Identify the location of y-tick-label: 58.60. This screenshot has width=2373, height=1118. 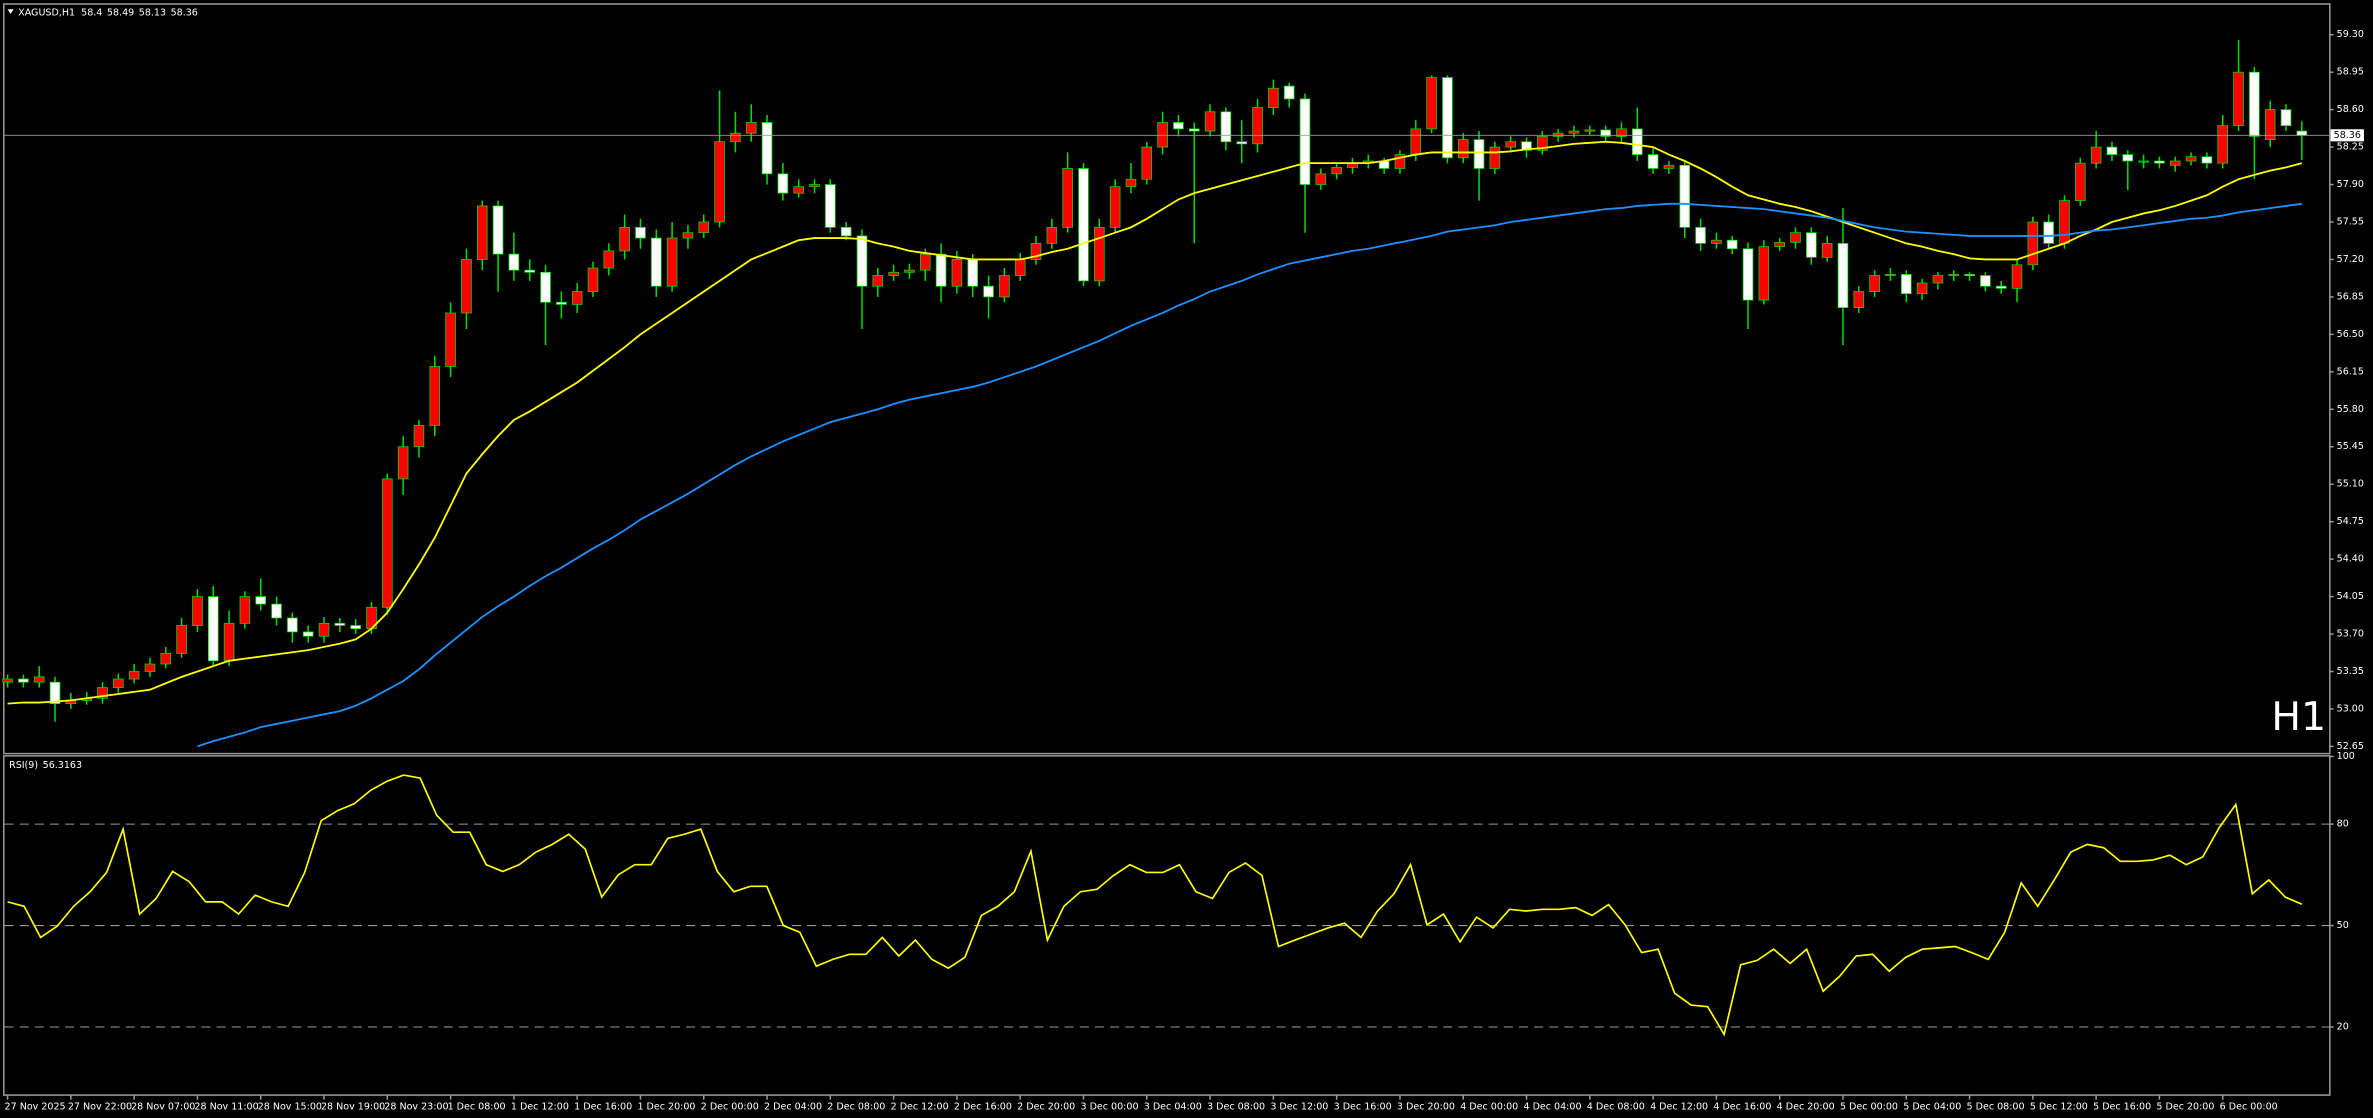
(2350, 109).